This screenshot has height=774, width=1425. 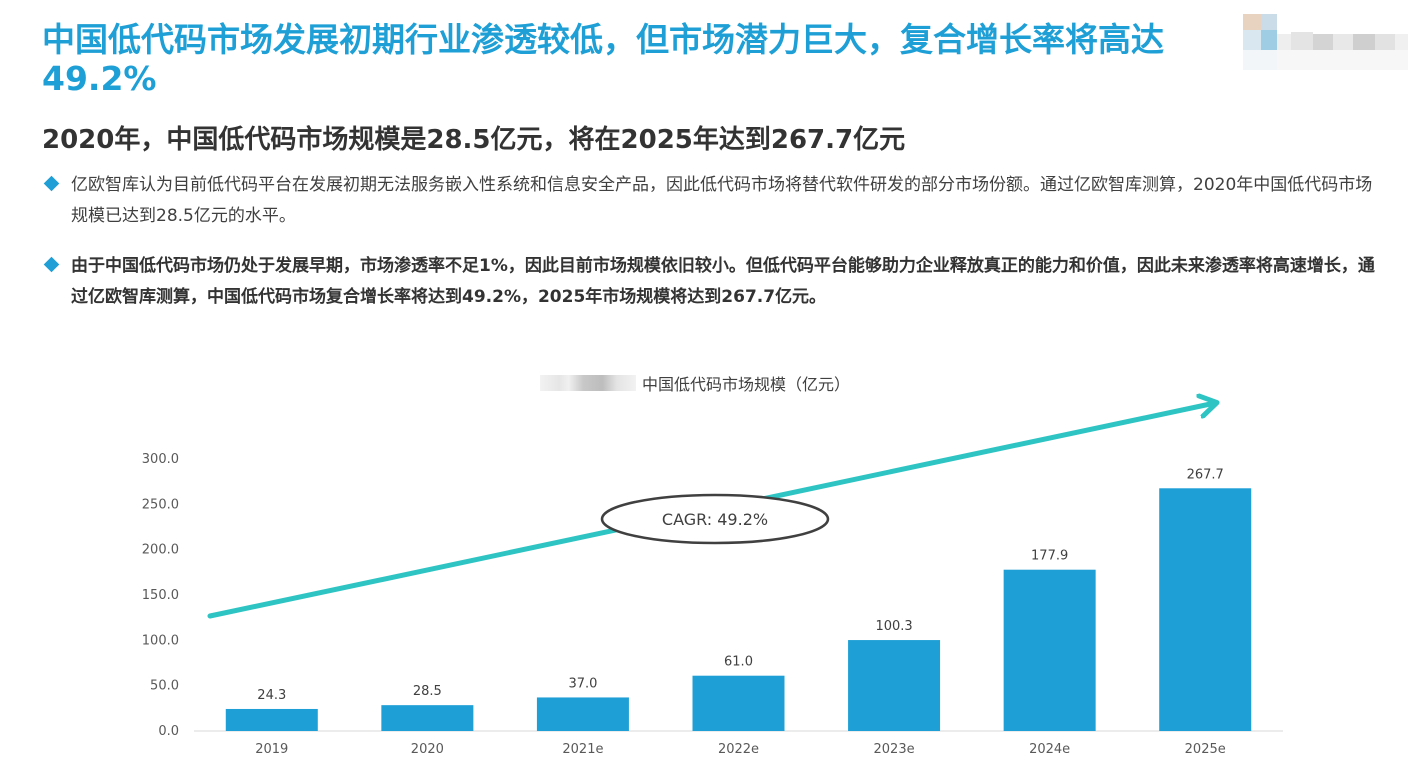 What do you see at coordinates (1205, 474) in the screenshot?
I see `data-label: 267.7` at bounding box center [1205, 474].